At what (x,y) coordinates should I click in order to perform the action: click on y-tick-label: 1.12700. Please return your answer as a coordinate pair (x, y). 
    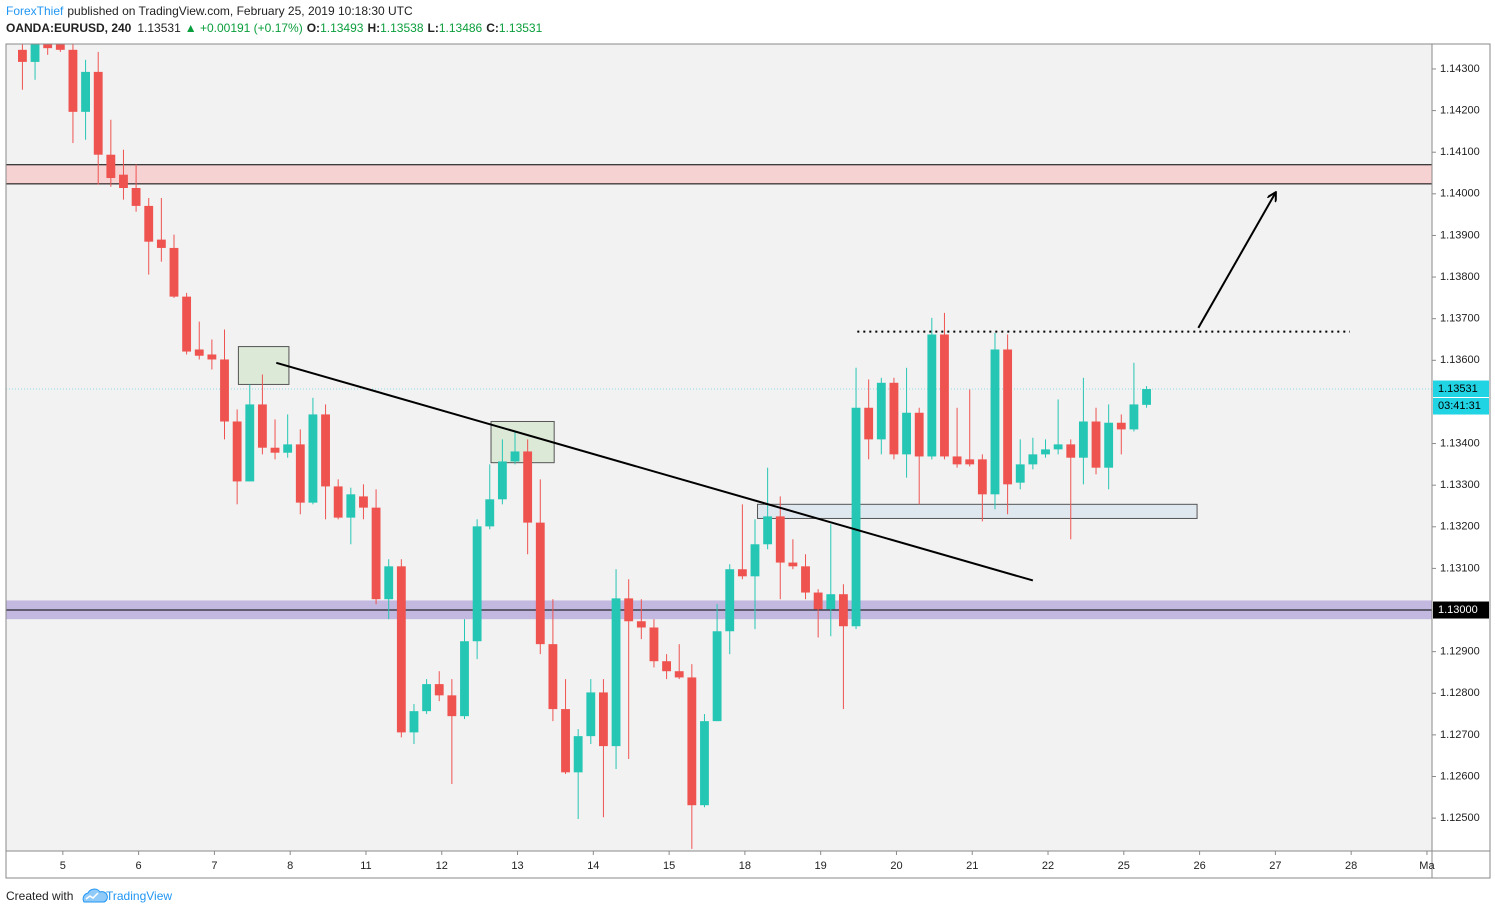
    Looking at the image, I should click on (1460, 735).